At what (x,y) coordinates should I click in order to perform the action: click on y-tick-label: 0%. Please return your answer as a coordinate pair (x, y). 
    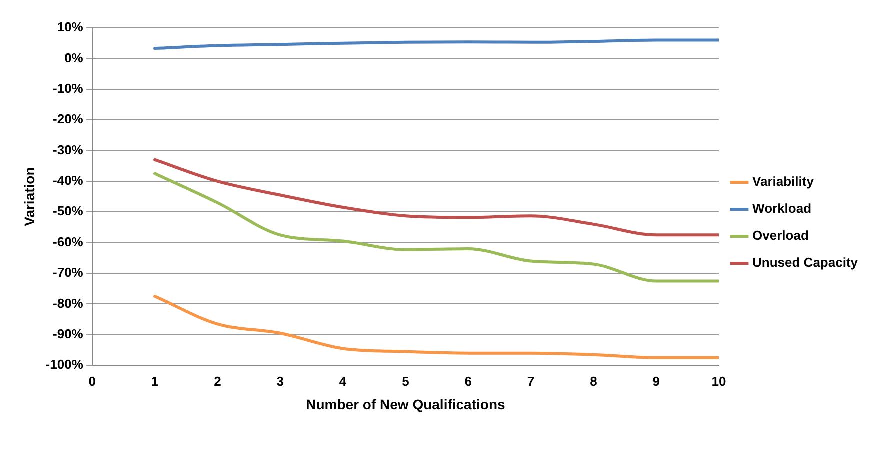
    Looking at the image, I should click on (74, 58).